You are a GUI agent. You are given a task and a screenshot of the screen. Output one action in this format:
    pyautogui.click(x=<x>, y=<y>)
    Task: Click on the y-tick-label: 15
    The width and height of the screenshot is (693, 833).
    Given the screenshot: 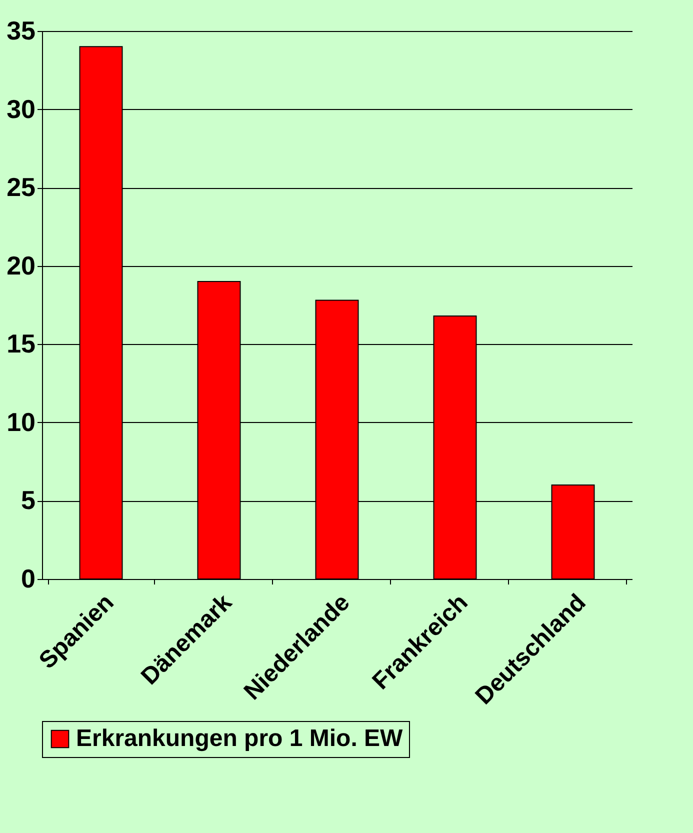 What is the action you would take?
    pyautogui.click(x=21, y=343)
    